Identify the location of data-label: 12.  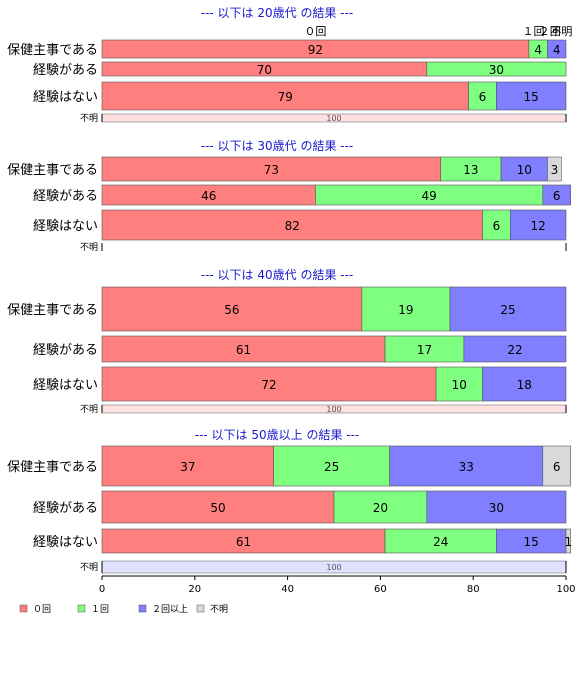
(538, 226).